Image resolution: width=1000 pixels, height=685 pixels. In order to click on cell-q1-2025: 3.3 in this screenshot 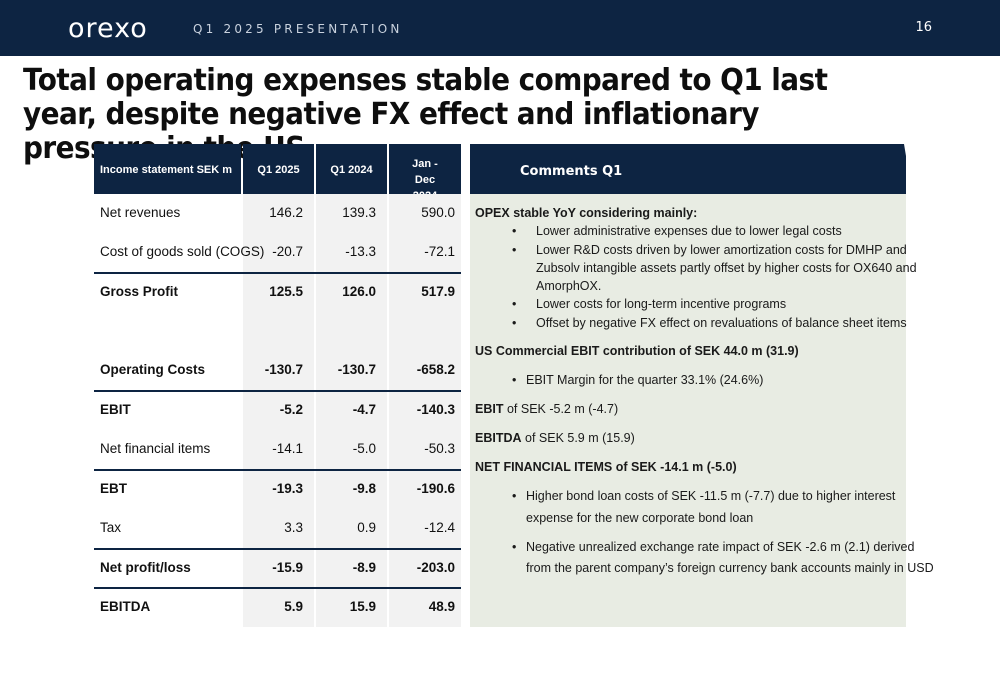, I will do `click(293, 527)`.